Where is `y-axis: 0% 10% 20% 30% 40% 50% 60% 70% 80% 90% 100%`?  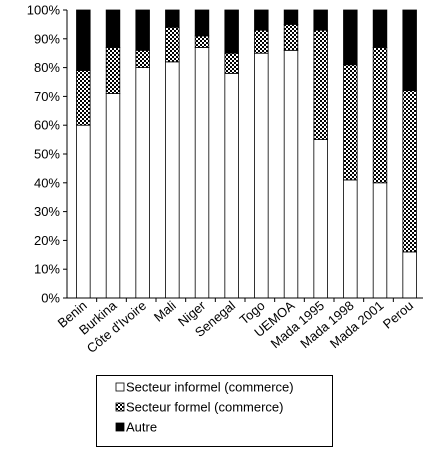 y-axis: 0% 10% 20% 30% 40% 50% 60% 70% 80% 90% 100% is located at coordinates (47, 154).